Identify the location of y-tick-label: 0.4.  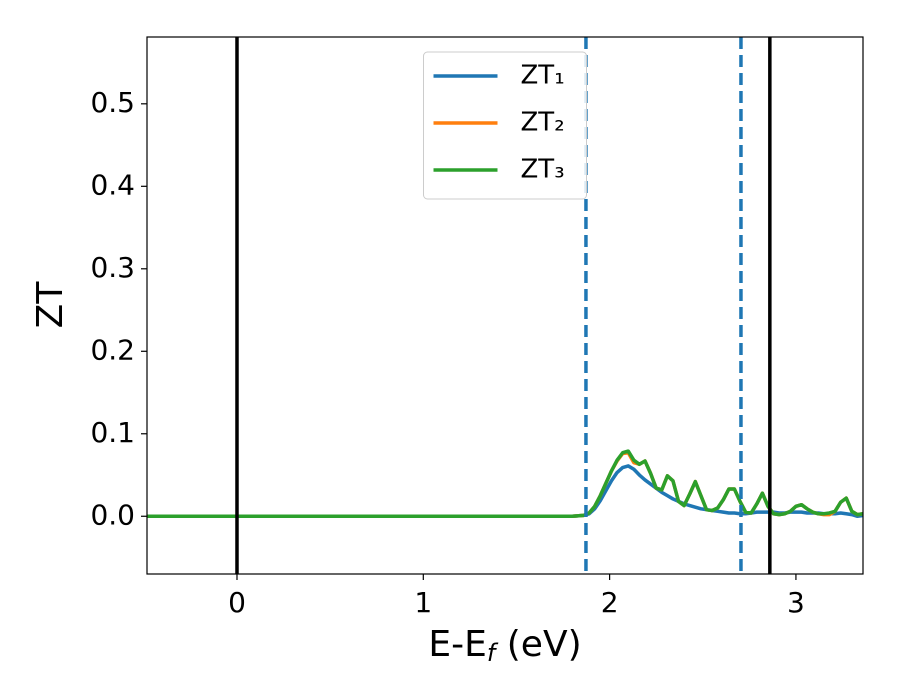
(112, 184).